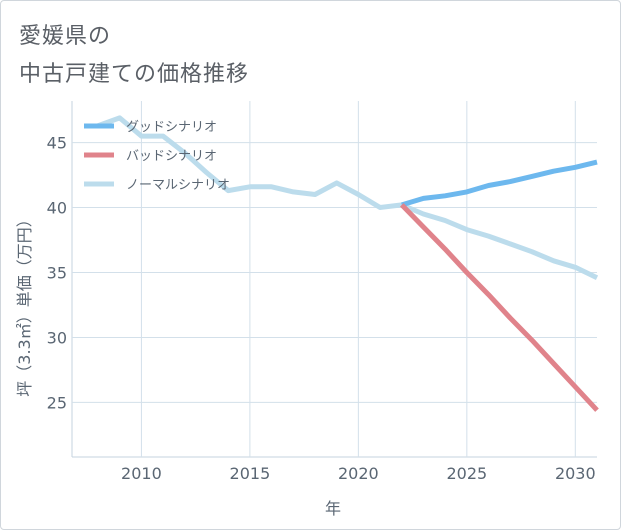  I want to click on y-tick-label: 30, so click(57, 337).